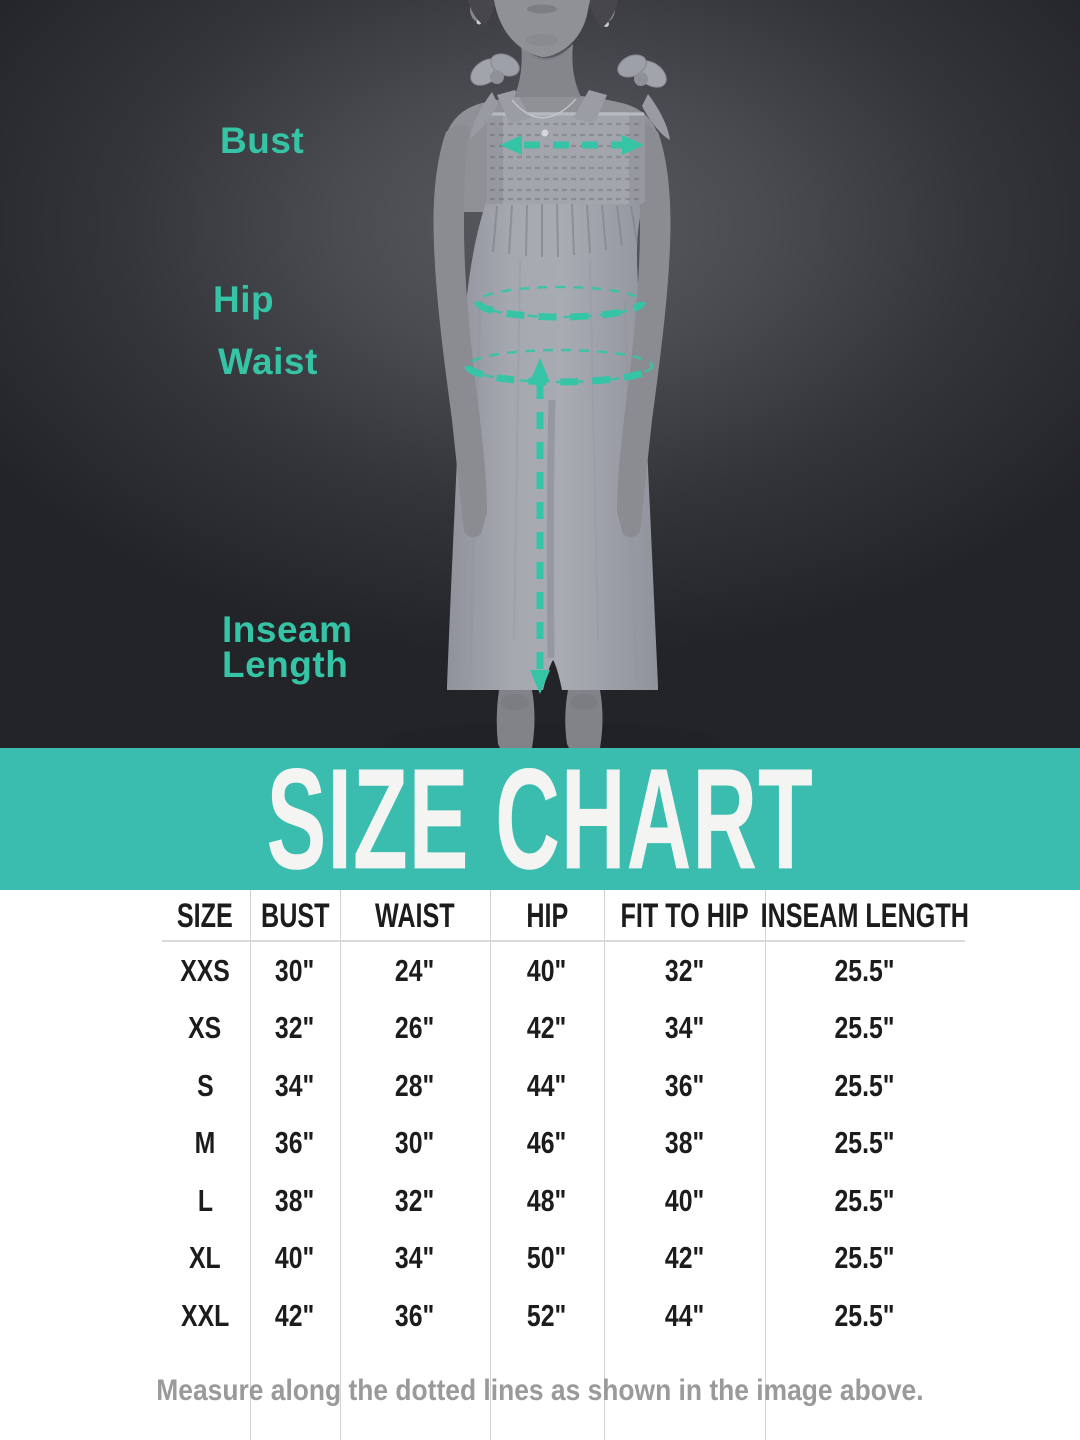 This screenshot has height=1440, width=1080. I want to click on necklace-pendant, so click(545, 133).